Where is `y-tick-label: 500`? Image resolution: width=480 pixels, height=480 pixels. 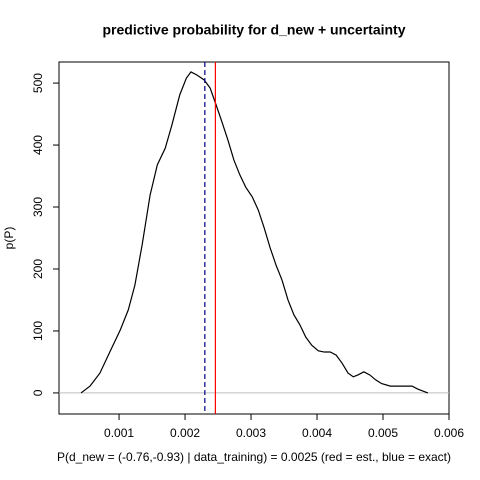
y-tick-label: 500 is located at coordinates (38, 83).